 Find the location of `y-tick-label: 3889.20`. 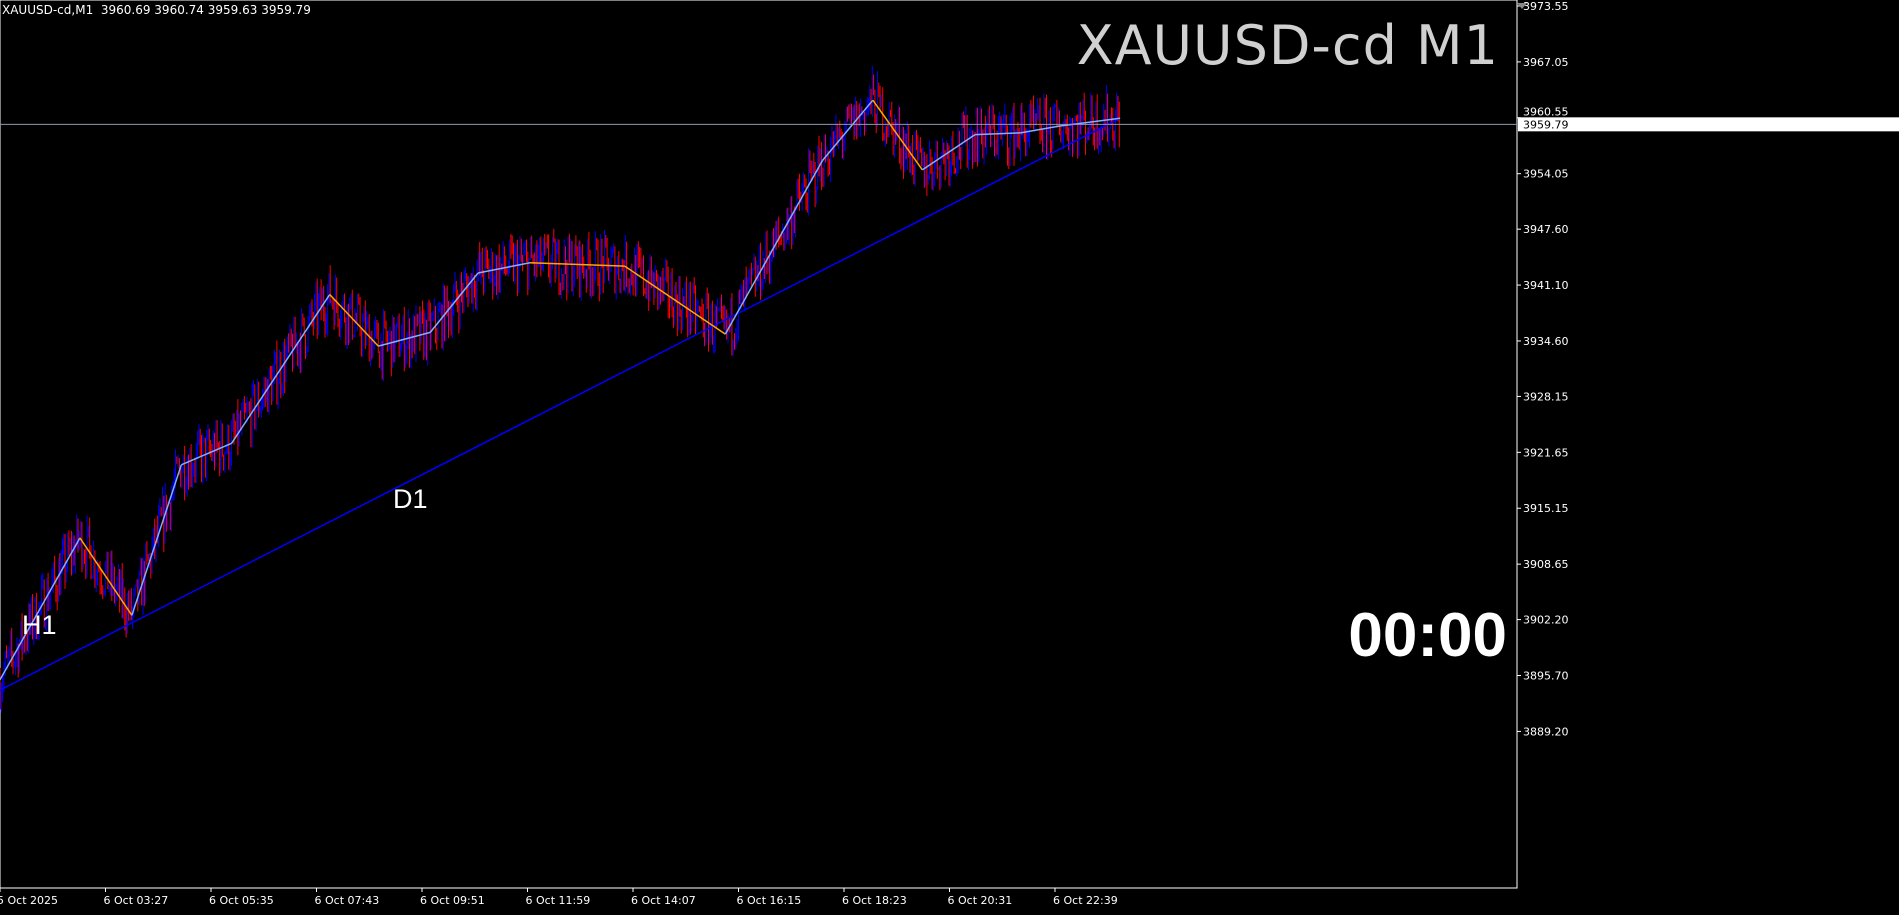

y-tick-label: 3889.20 is located at coordinates (1546, 731).